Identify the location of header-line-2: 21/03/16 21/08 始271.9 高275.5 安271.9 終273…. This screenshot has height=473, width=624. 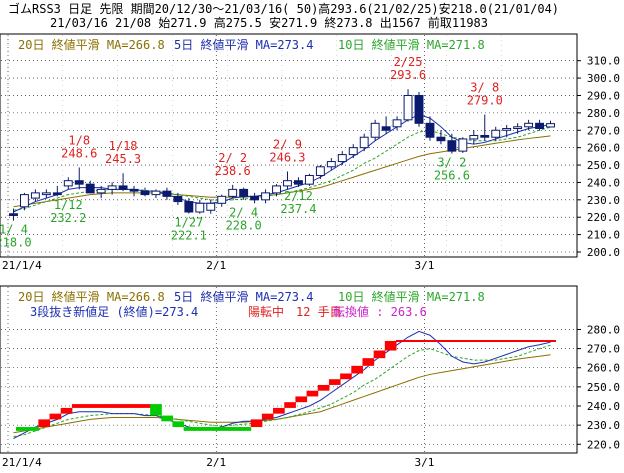
(269, 22).